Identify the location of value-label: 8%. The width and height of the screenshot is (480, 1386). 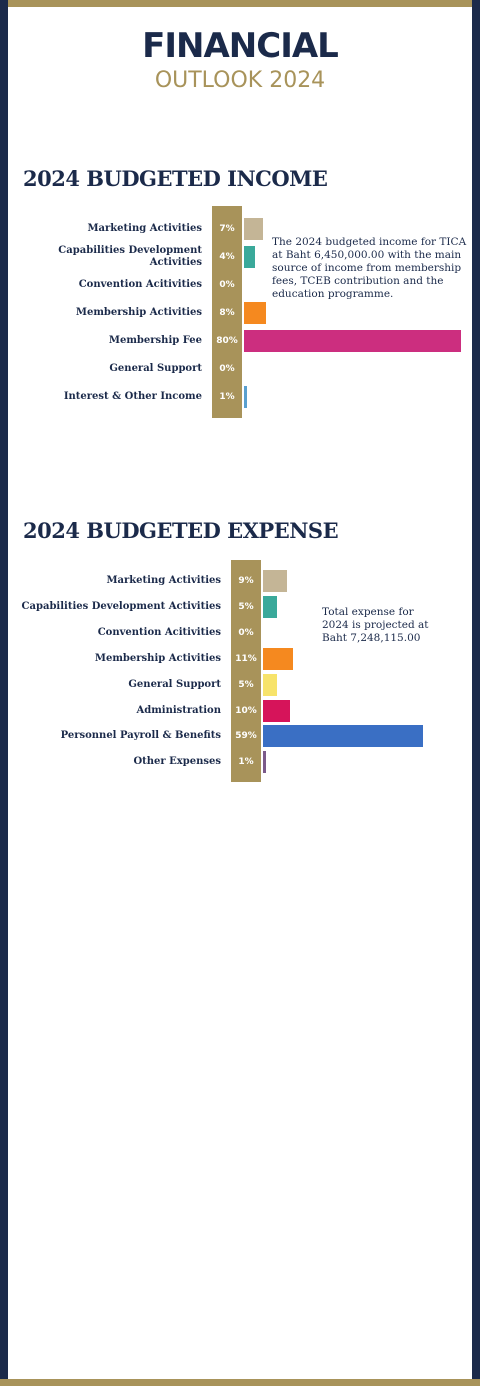
(227, 313).